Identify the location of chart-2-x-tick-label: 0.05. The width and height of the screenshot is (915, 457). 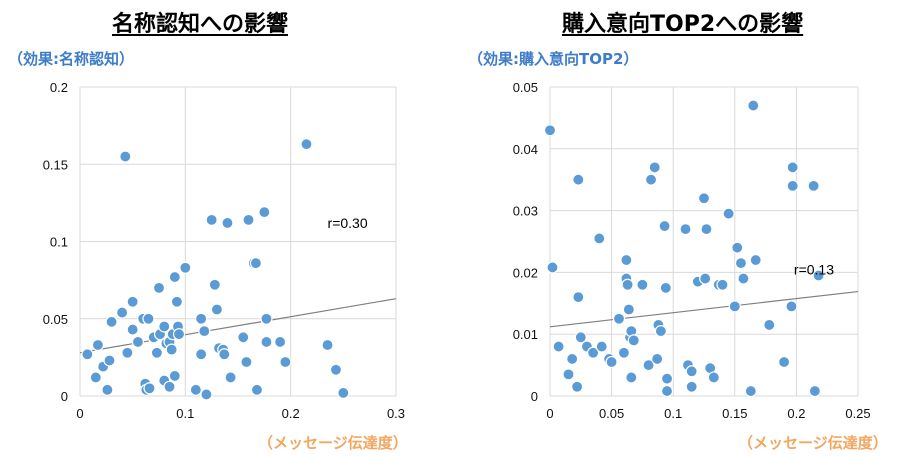
(611, 413).